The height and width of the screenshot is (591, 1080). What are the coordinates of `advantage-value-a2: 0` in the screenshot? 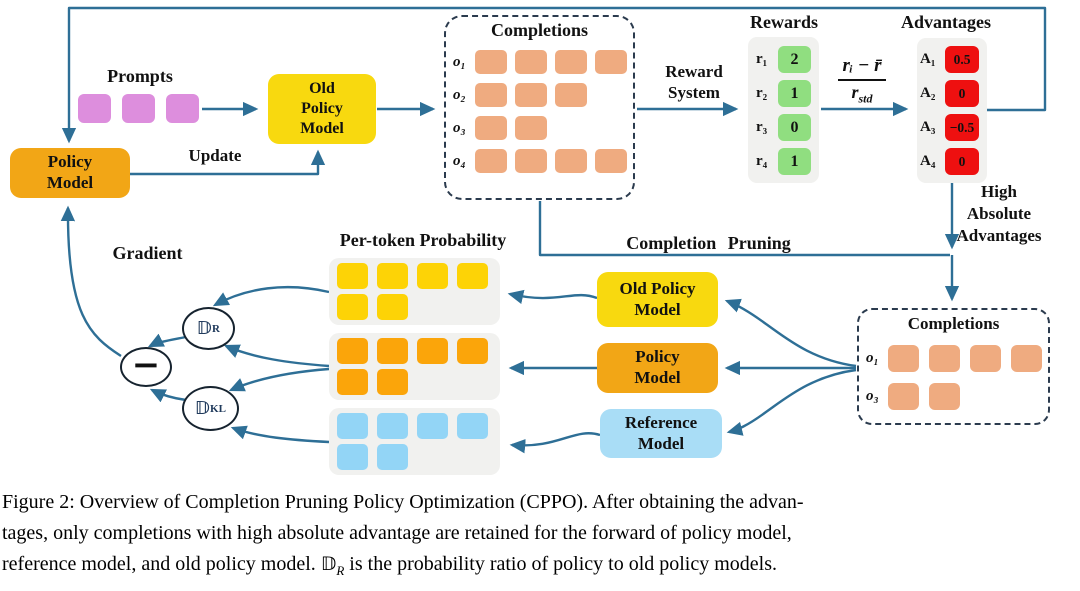 It's located at (962, 93).